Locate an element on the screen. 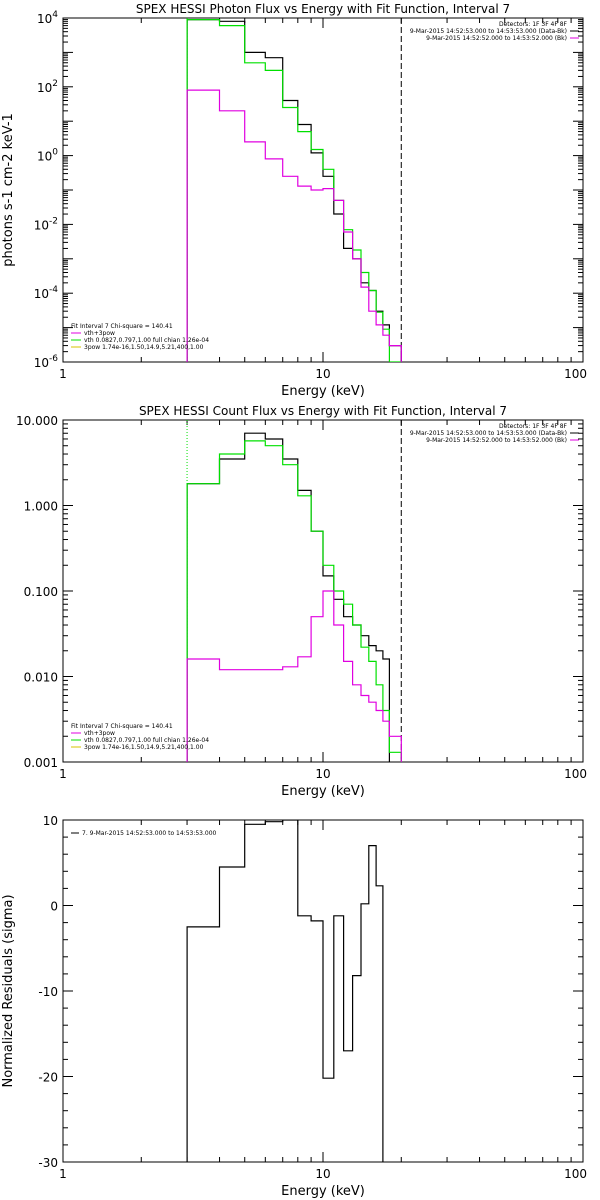 Image resolution: width=600 pixels, height=1200 pixels. y-tick-label: 0.010 is located at coordinates (41, 678).